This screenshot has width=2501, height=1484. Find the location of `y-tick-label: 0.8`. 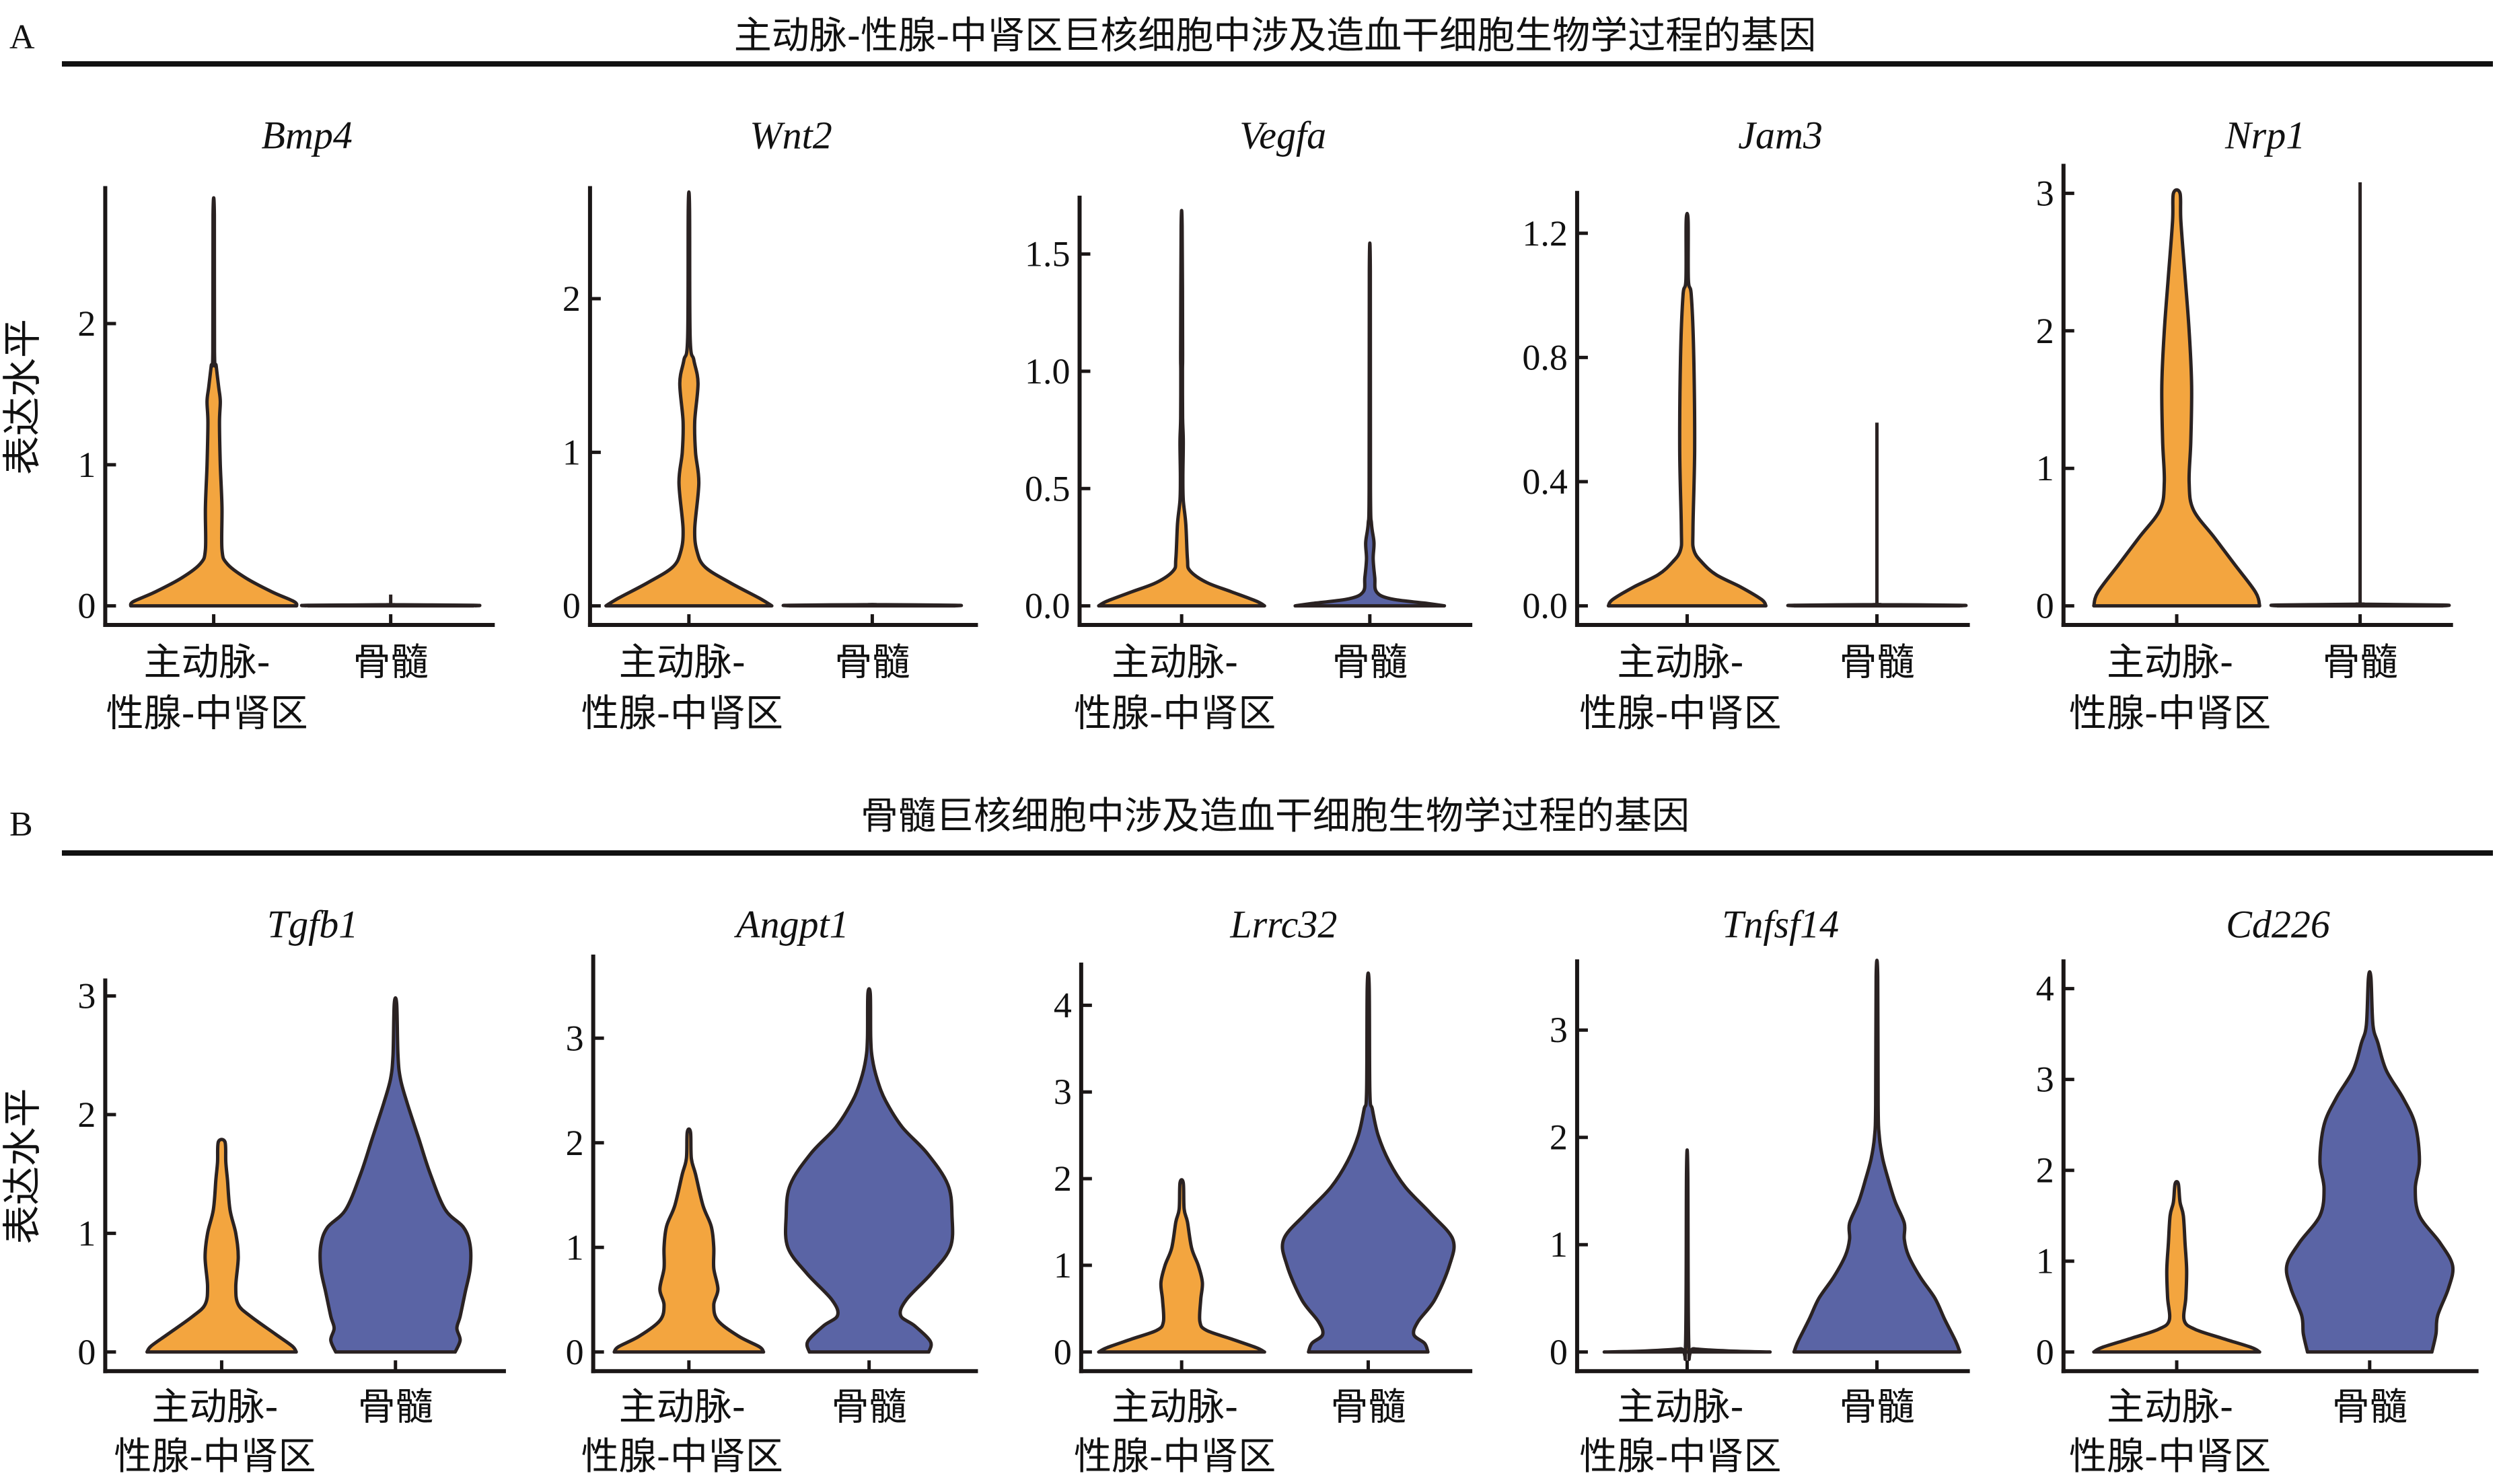

y-tick-label: 0.8 is located at coordinates (1545, 357).